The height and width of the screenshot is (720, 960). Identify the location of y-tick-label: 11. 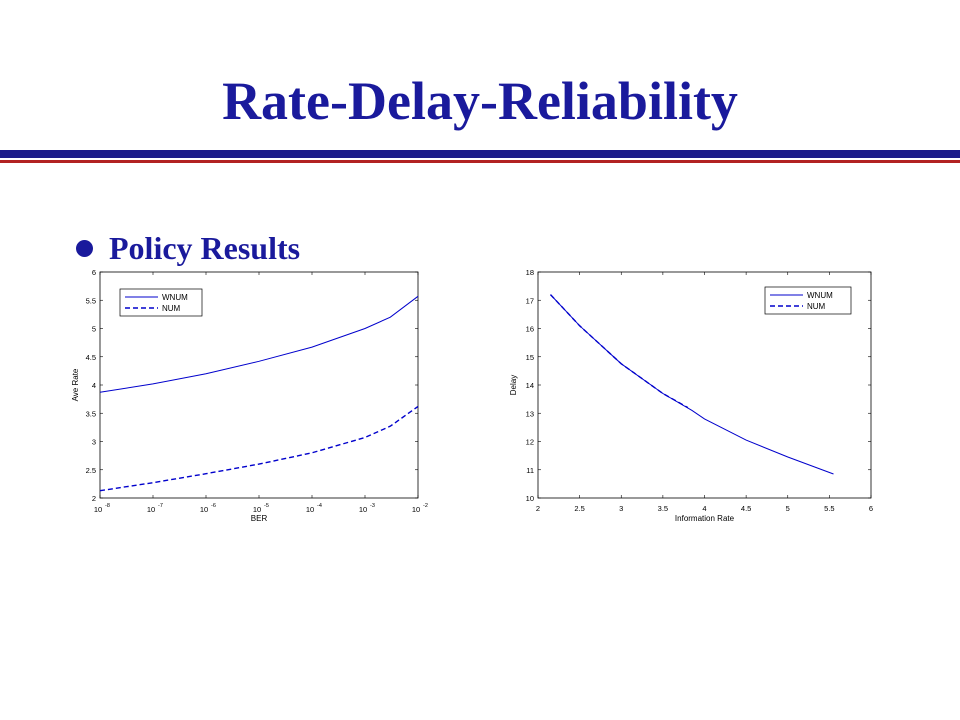
(530, 470).